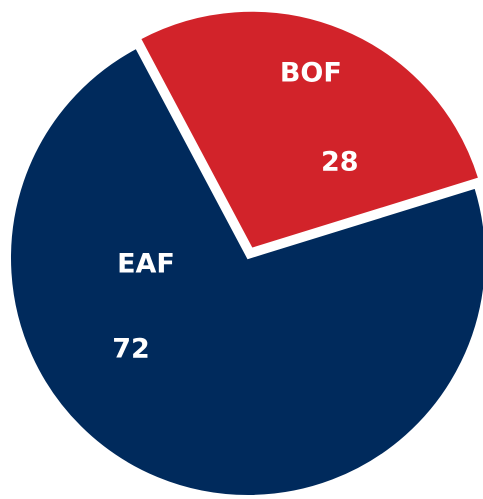  I want to click on slice-label: BOF, so click(311, 72).